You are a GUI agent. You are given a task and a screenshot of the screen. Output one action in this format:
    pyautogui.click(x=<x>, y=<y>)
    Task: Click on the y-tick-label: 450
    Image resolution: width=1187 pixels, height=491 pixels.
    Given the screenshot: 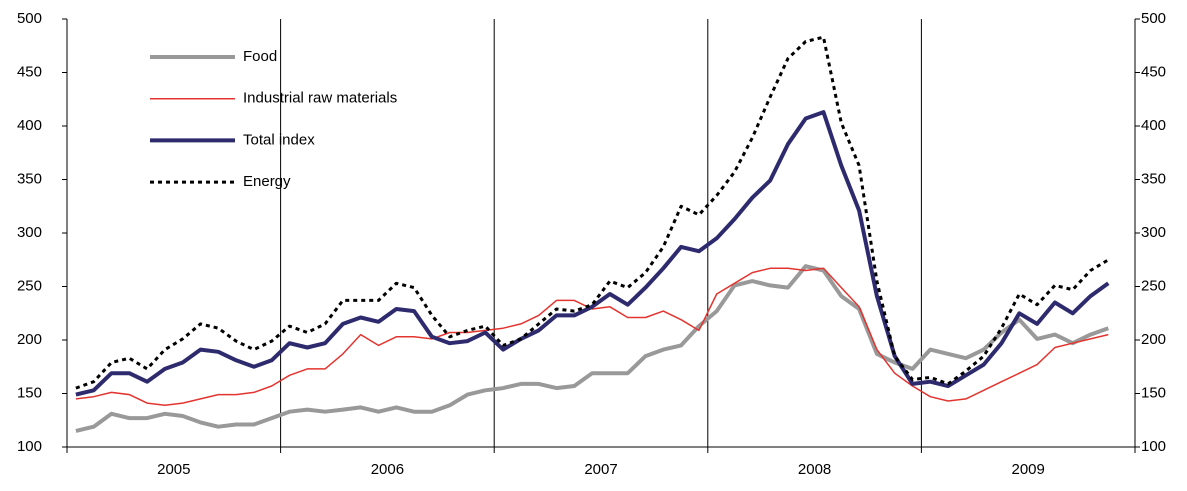 What is the action you would take?
    pyautogui.click(x=29, y=71)
    